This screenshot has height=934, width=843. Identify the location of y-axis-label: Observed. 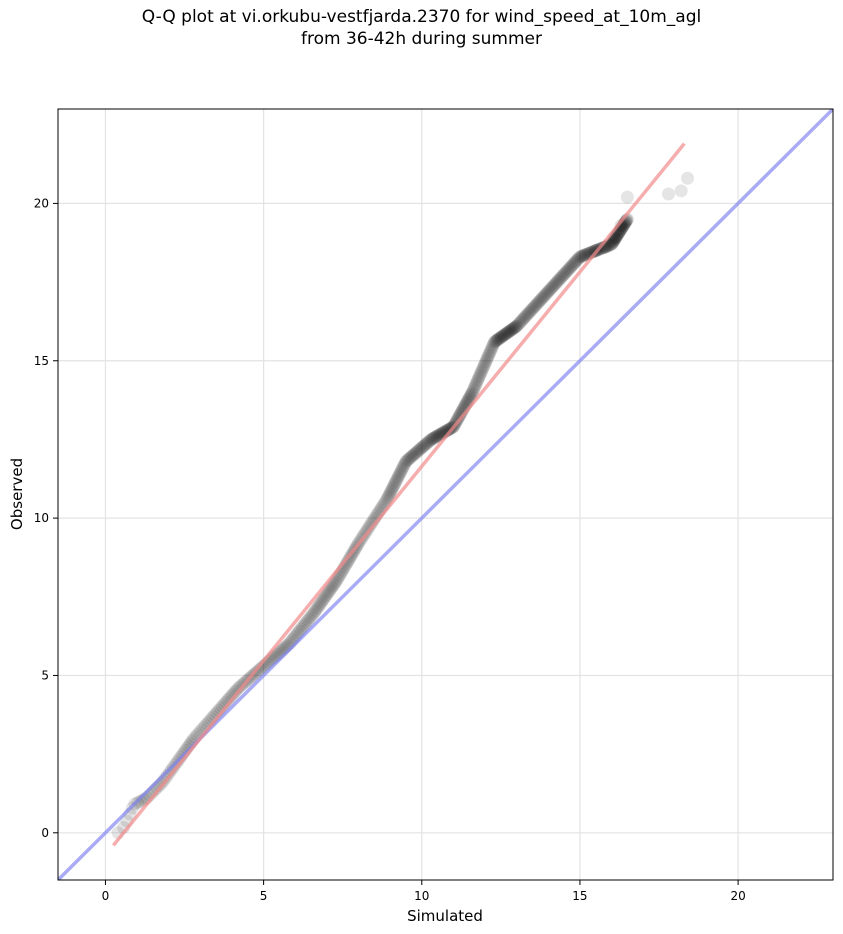
(17, 494).